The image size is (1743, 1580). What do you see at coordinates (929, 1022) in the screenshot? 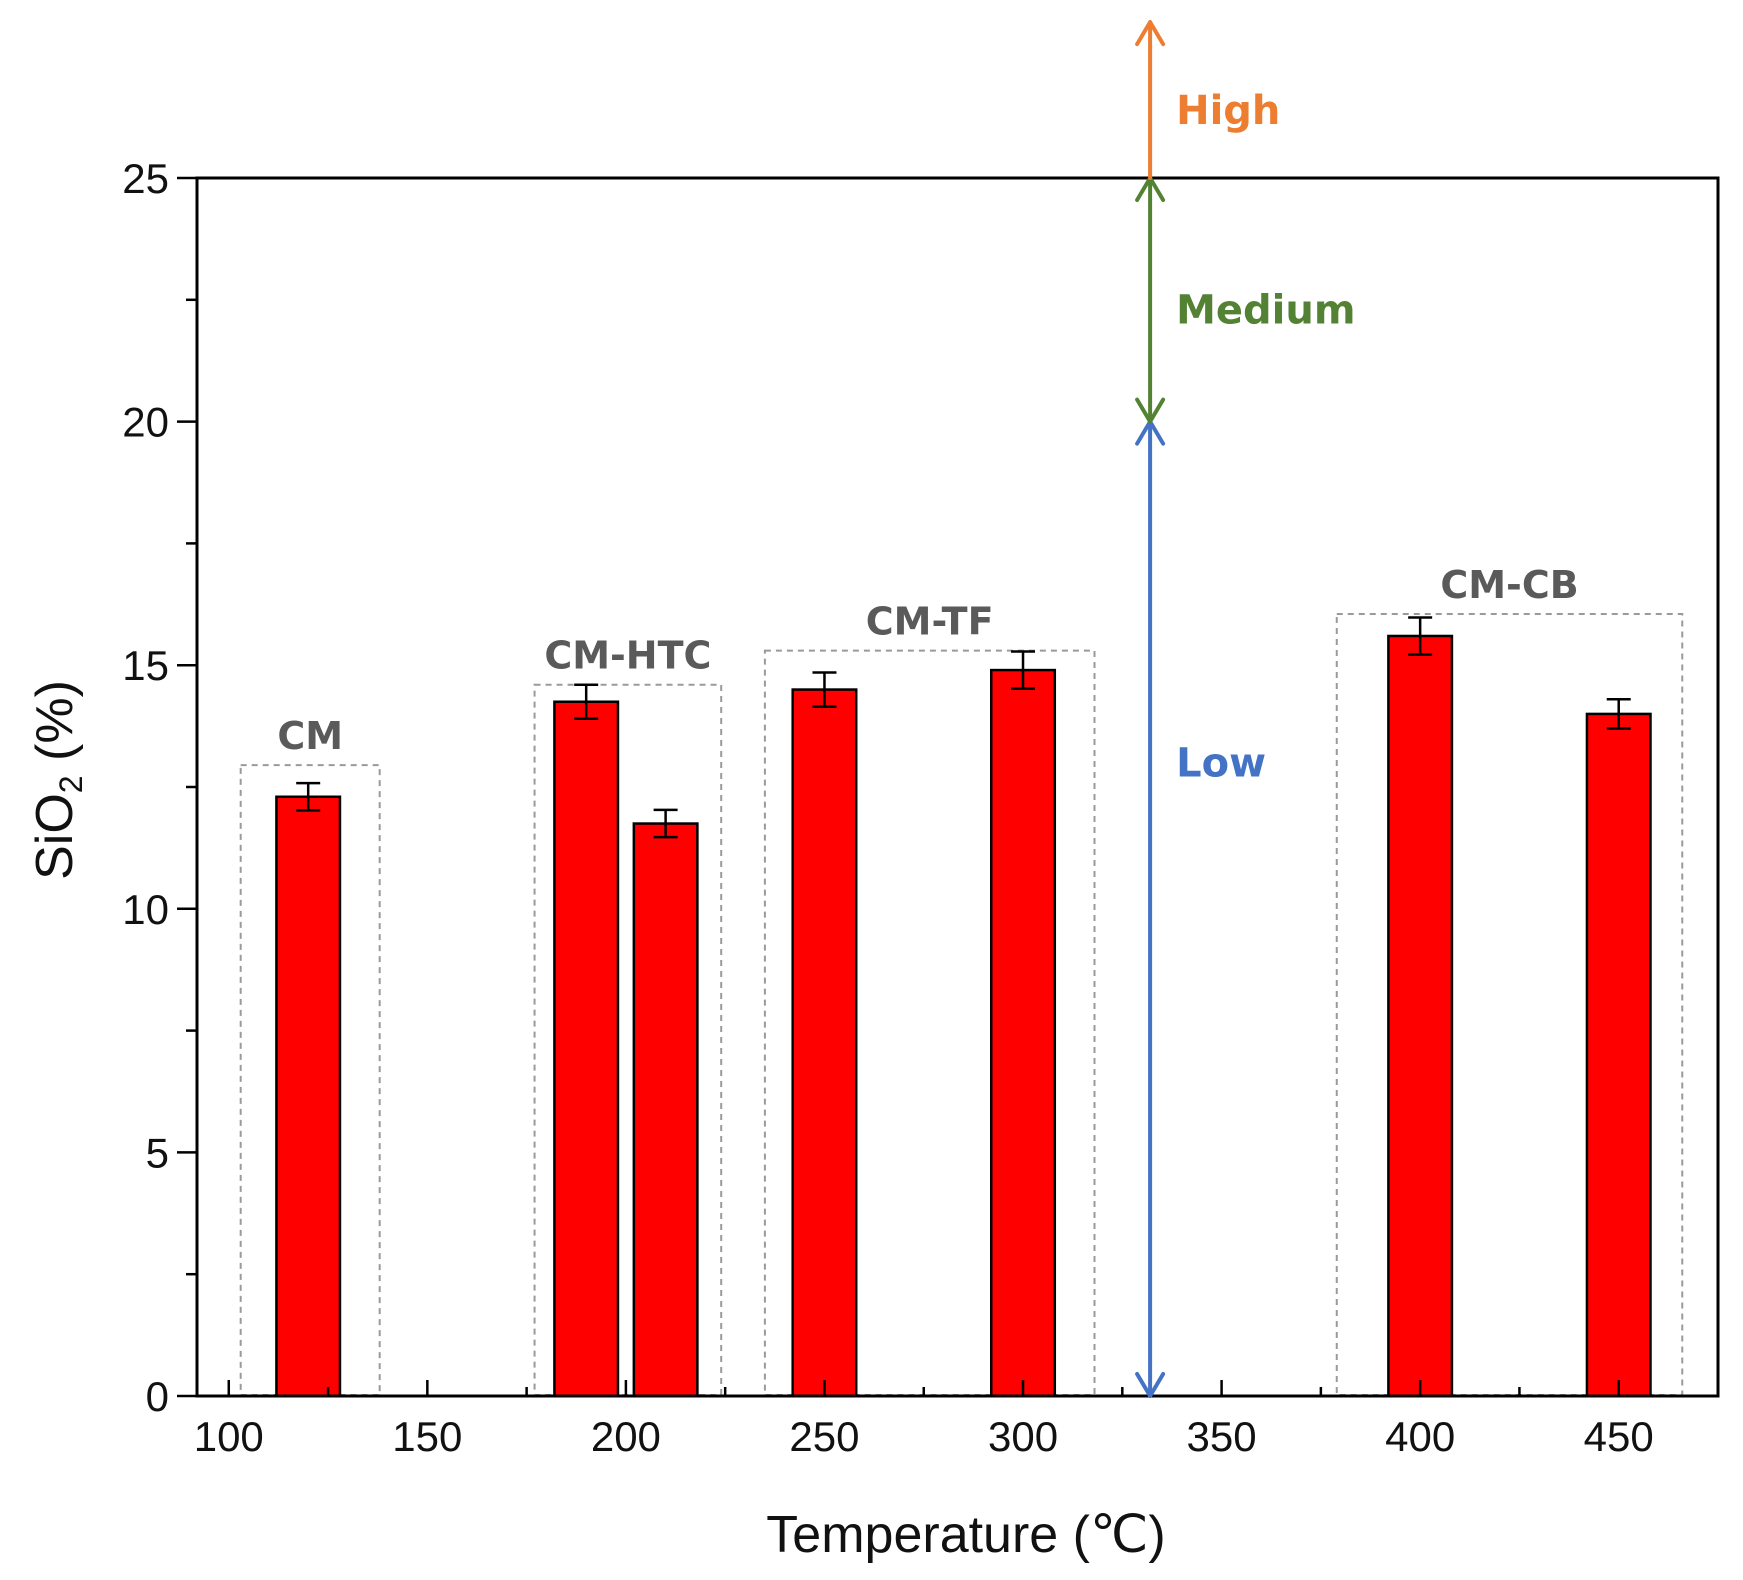
I see `group-box-cm-tf` at bounding box center [929, 1022].